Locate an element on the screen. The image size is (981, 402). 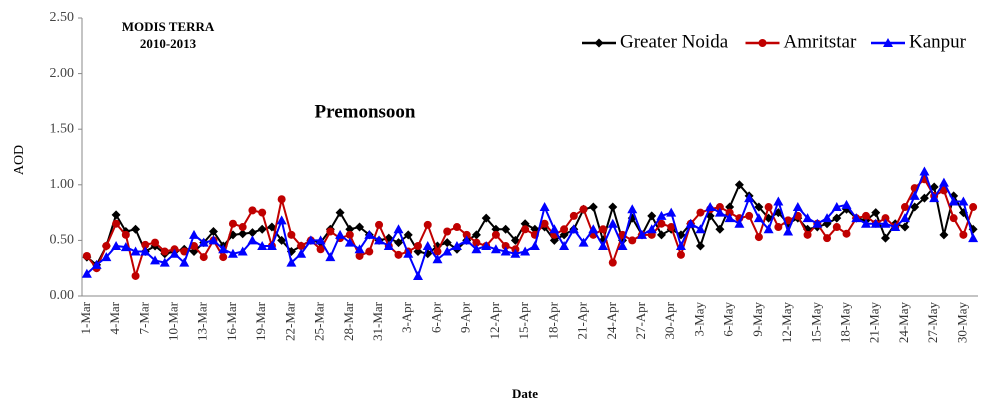
x-tick-label: 12-Apr is located at coordinates (494, 320).